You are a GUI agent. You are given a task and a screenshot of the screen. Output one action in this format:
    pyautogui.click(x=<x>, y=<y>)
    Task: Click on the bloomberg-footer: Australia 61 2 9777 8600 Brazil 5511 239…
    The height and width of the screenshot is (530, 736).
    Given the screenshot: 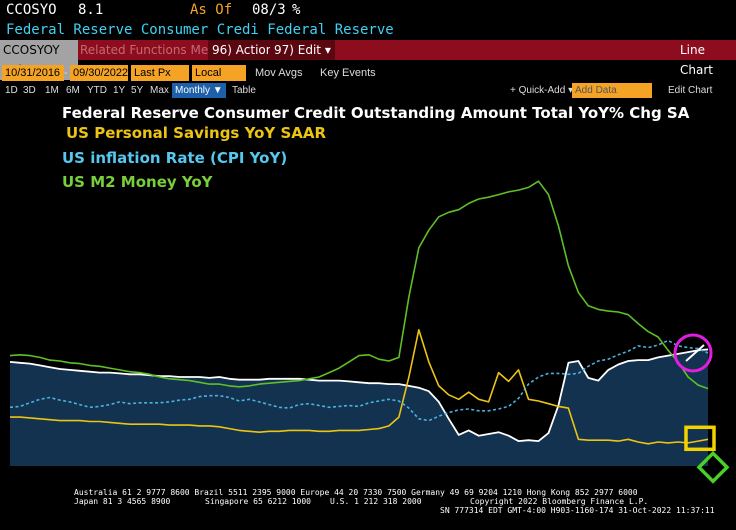 What is the action you would take?
    pyautogui.click(x=368, y=508)
    